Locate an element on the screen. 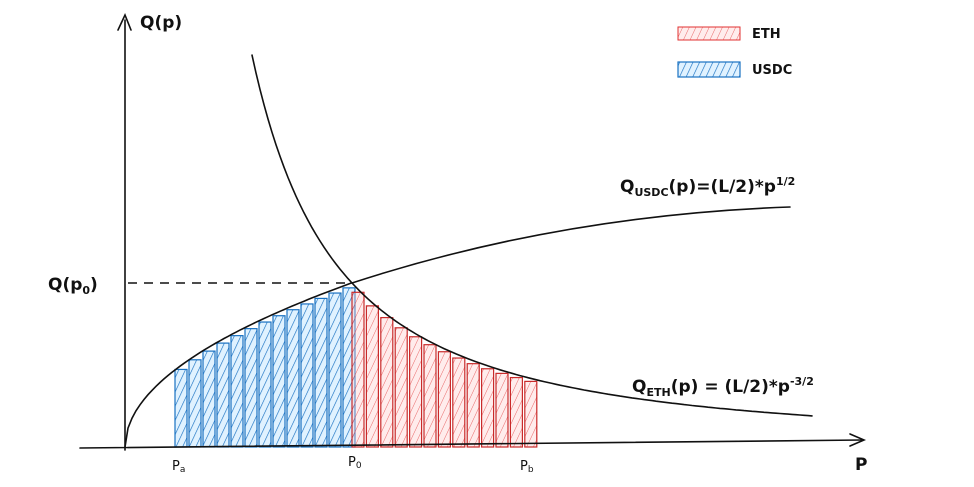 This screenshot has width=974, height=487. usdc-formula: QUSDC(p)=(L/2)*p1/2 is located at coordinates (707, 187).